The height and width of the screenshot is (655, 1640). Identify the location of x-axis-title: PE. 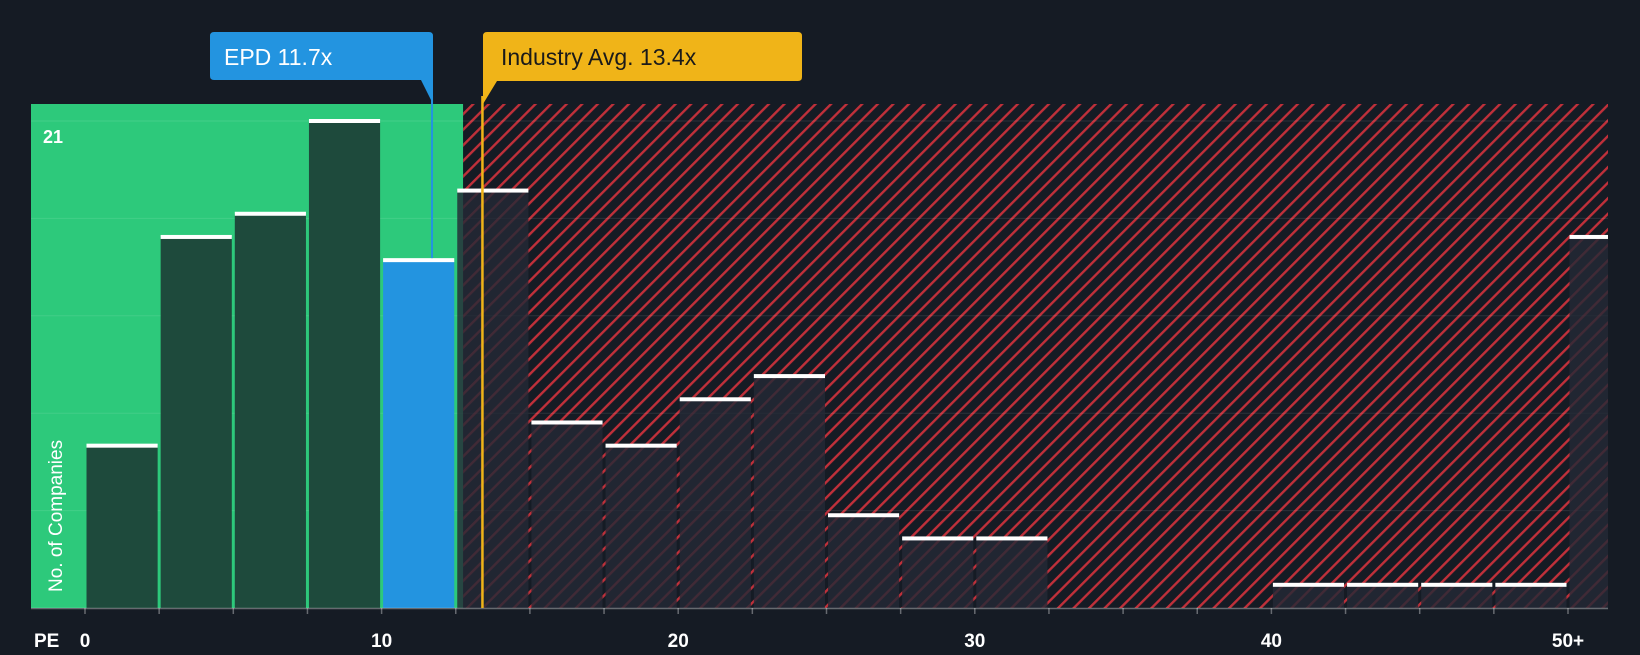
(46, 640).